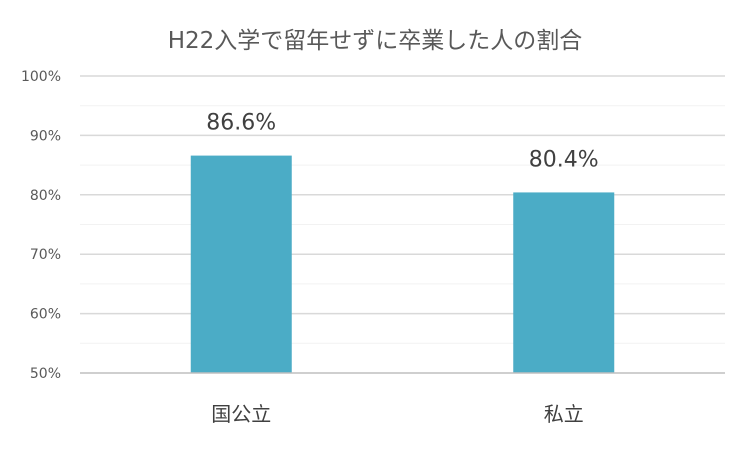 Image resolution: width=750 pixels, height=451 pixels. What do you see at coordinates (564, 414) in the screenshot?
I see `x-category-label: 私立` at bounding box center [564, 414].